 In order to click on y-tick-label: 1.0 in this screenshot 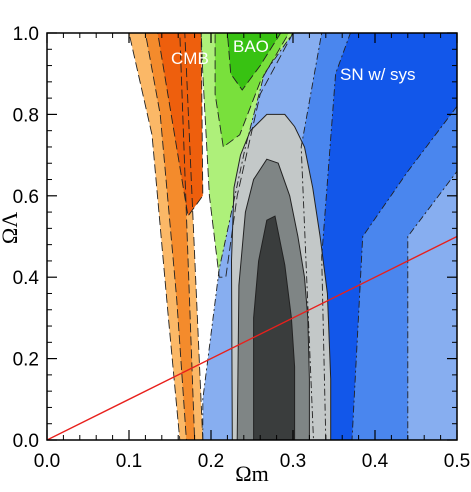, I will do `click(26, 34)`.